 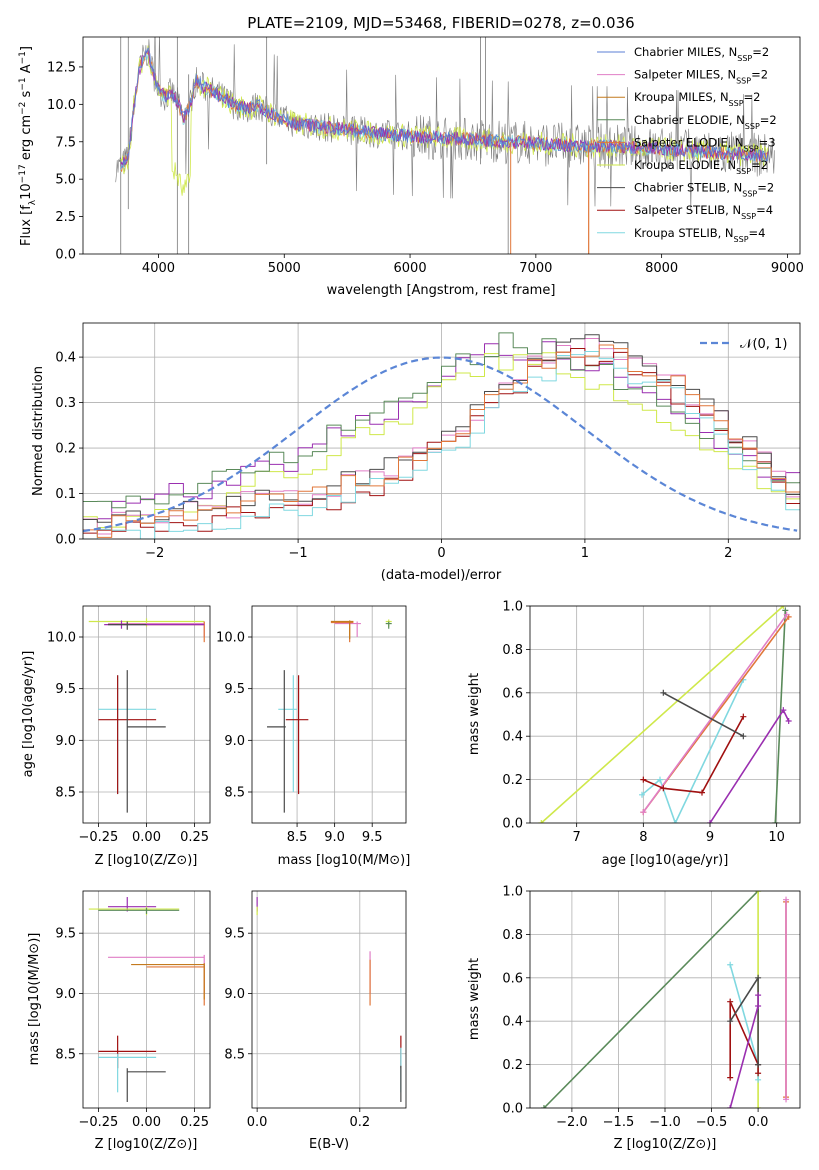 What do you see at coordinates (697, 99) in the screenshot?
I see `legend-entry: Kroupa MILES, NSSP=2` at bounding box center [697, 99].